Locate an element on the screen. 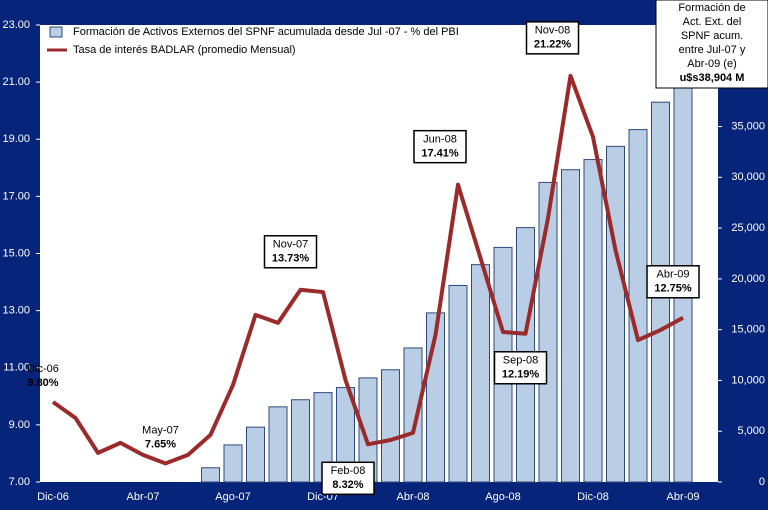 The image size is (768, 510). annotation-box is located at coordinates (711, 44).